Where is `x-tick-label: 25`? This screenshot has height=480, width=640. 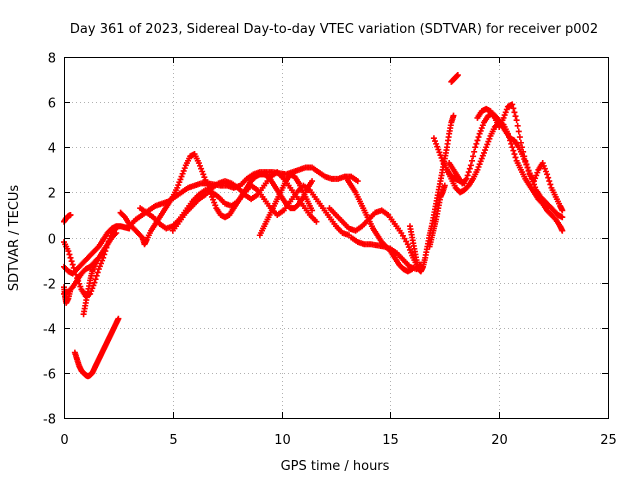
x-tick-label: 25 is located at coordinates (608, 440).